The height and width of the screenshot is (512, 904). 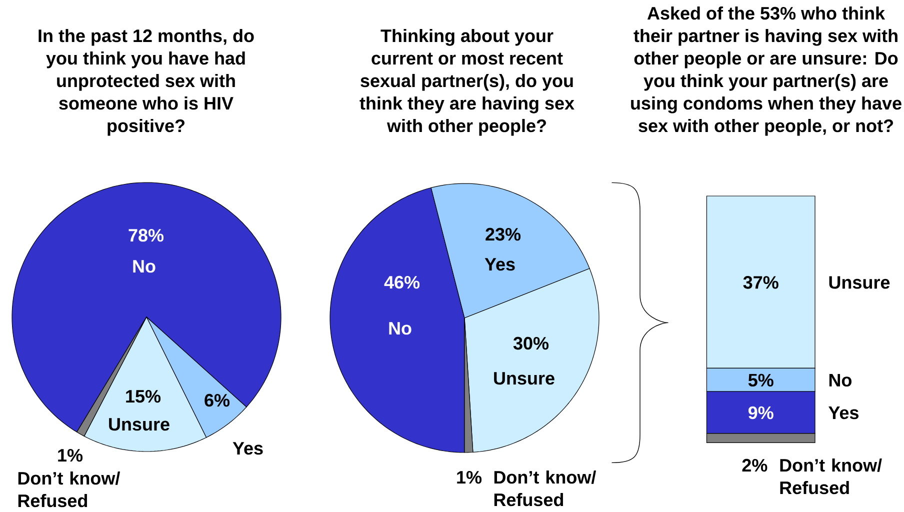 I want to click on chart-title: Asked of the 53% who think their partner is having sex with other people or are unsure: Do you think your partner(s) are using condoms when they have sex with other people, or not?, so click(x=766, y=71).